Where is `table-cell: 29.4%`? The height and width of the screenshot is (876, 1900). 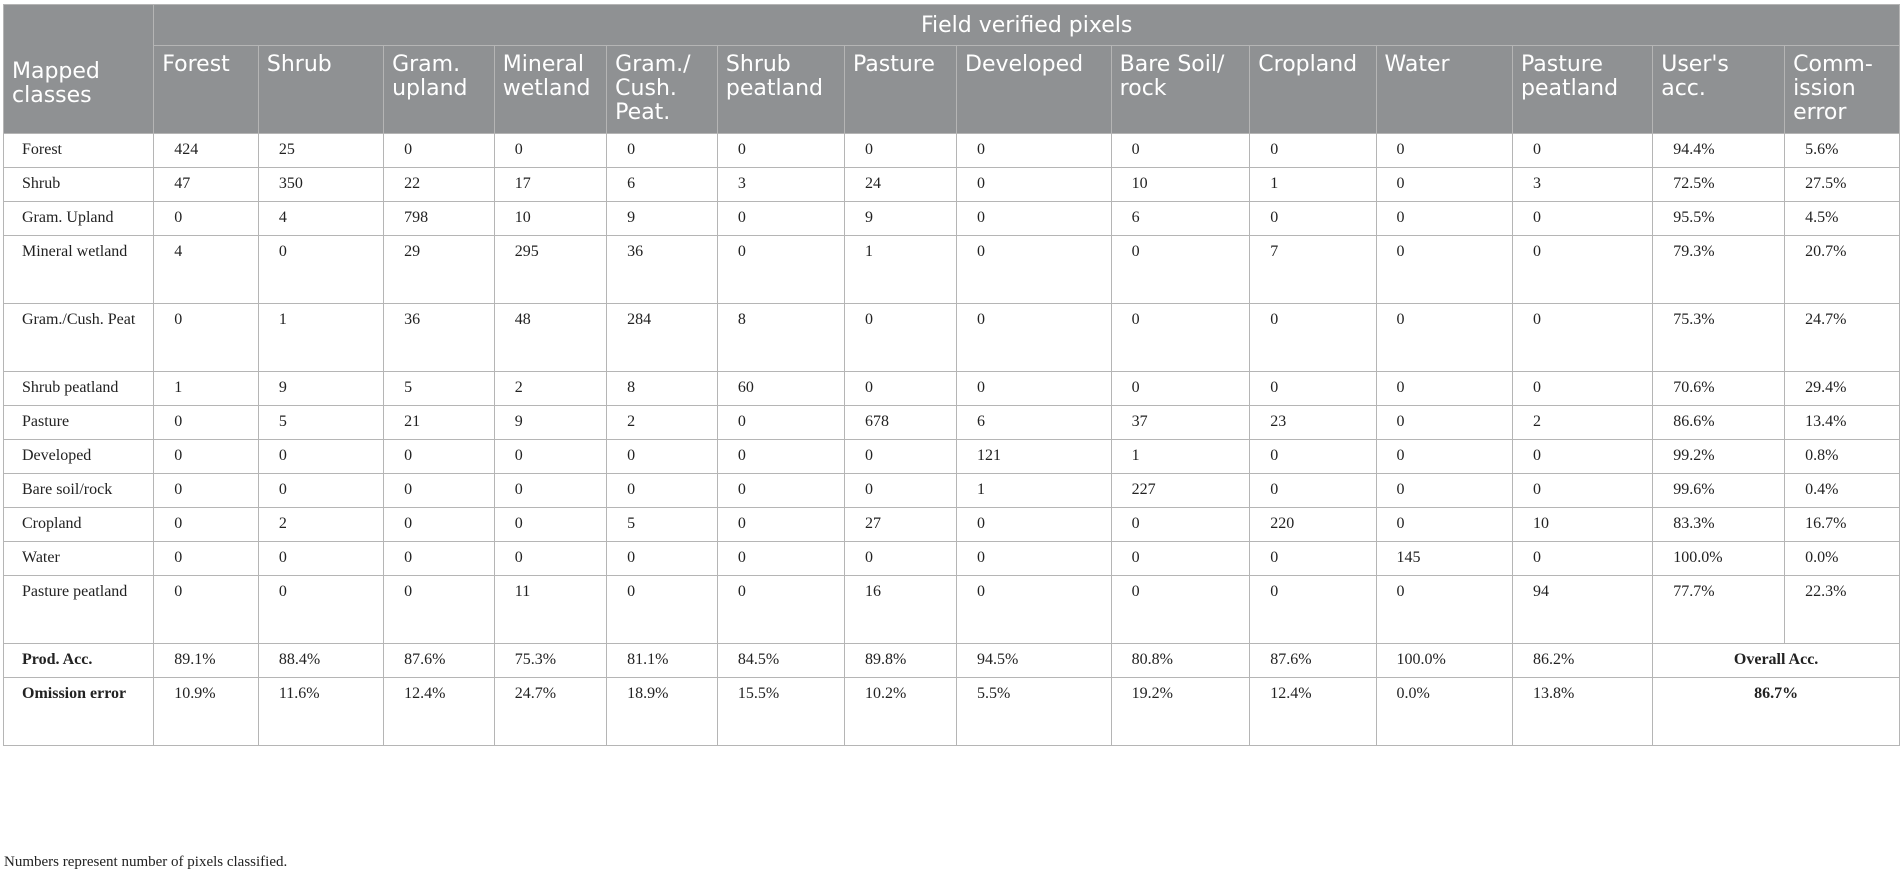
table-cell: 29.4% is located at coordinates (1842, 388).